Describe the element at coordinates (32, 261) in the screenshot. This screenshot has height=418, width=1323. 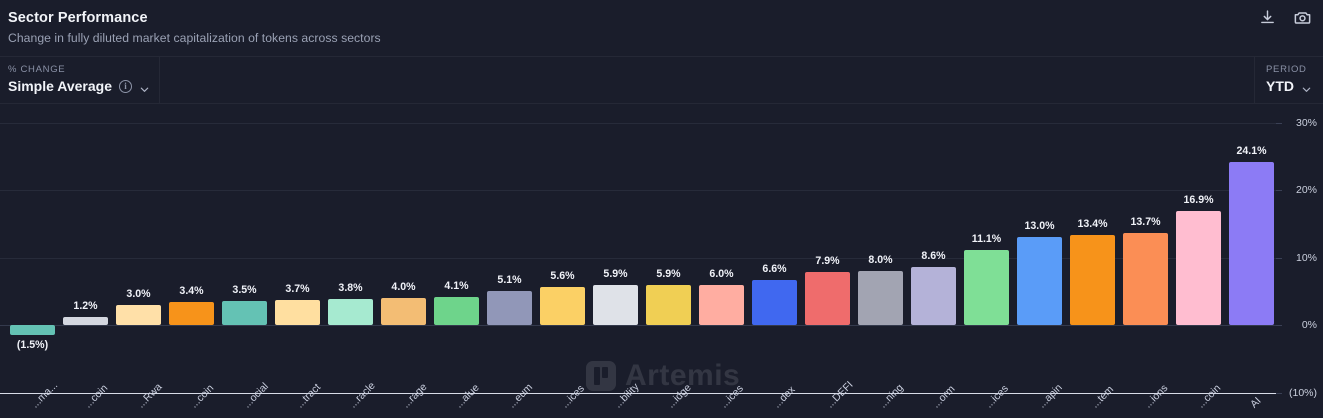
I see `bar-group: (1.5%)` at that location.